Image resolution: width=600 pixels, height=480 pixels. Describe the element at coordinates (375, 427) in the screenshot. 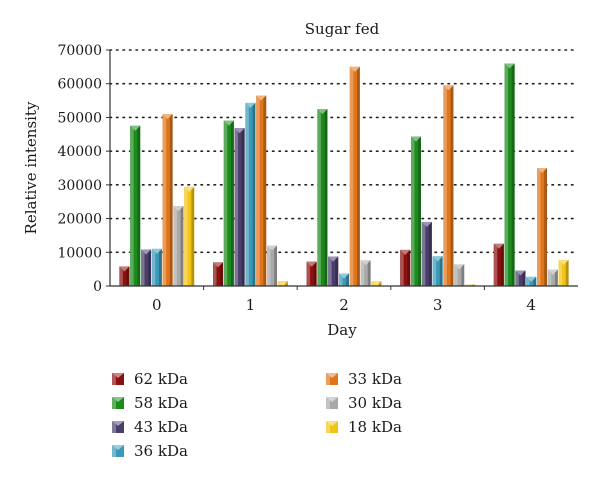

I see `legend-label: 18 kDa` at that location.